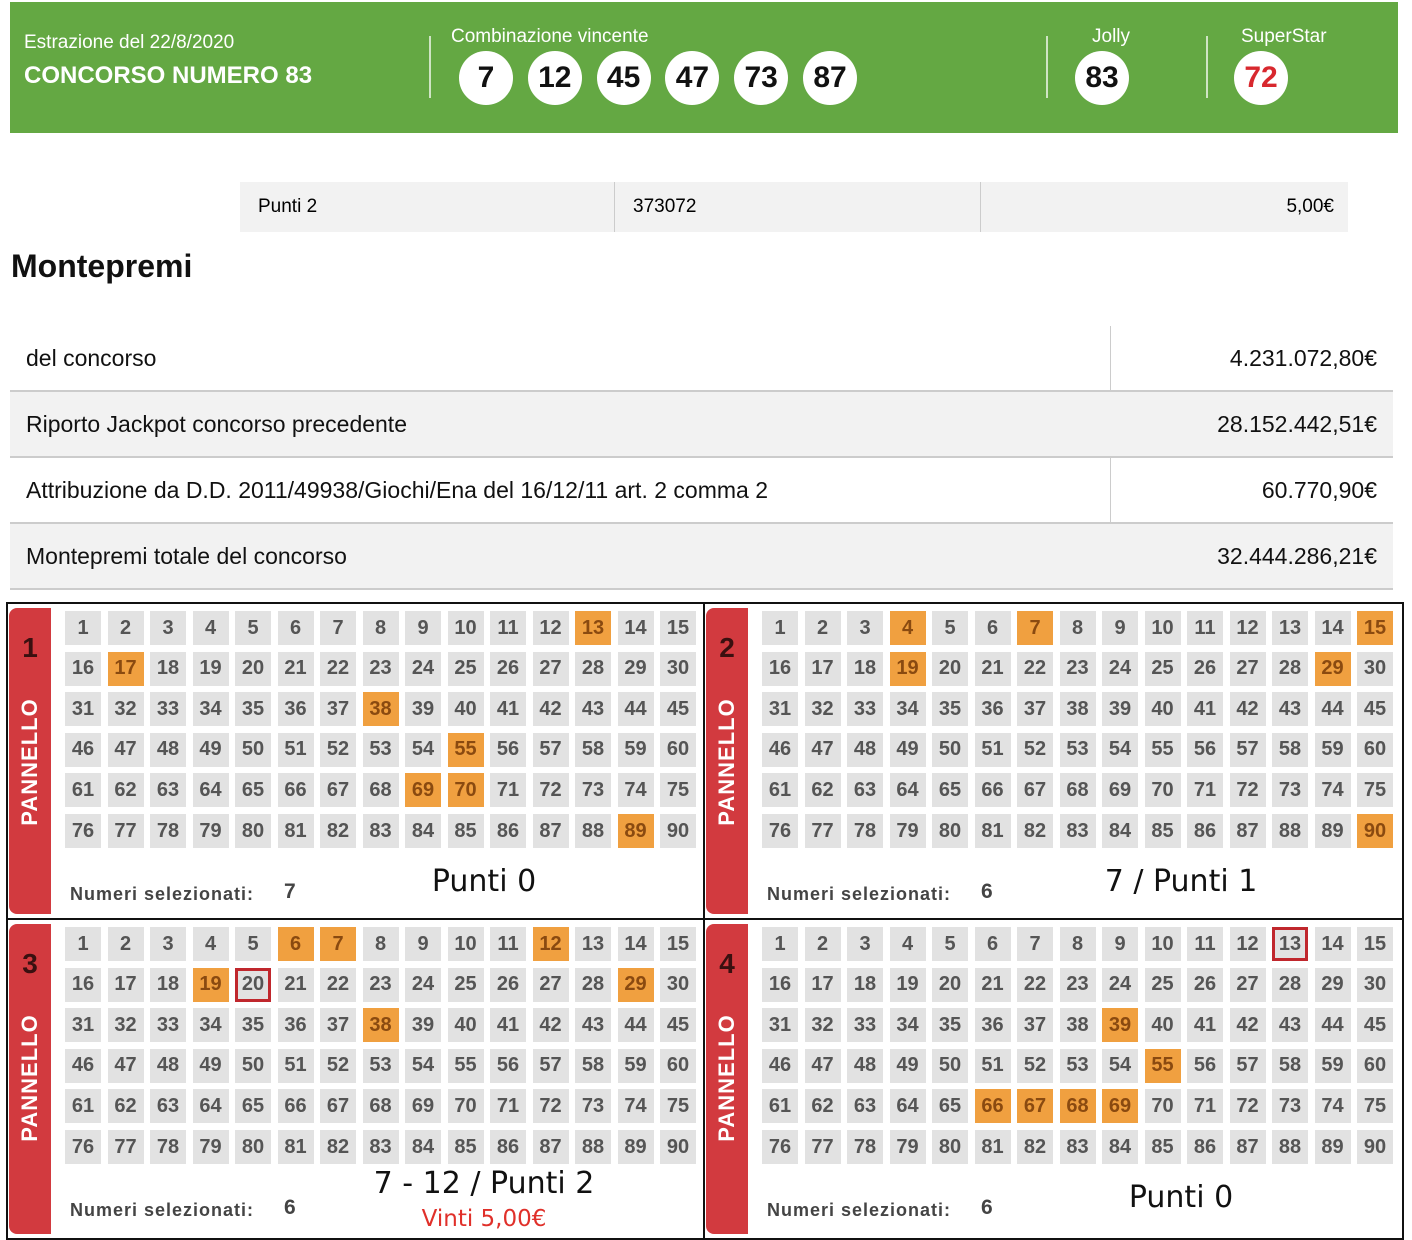 This screenshot has width=1412, height=1240. What do you see at coordinates (423, 628) in the screenshot?
I see `grid-number: 9` at bounding box center [423, 628].